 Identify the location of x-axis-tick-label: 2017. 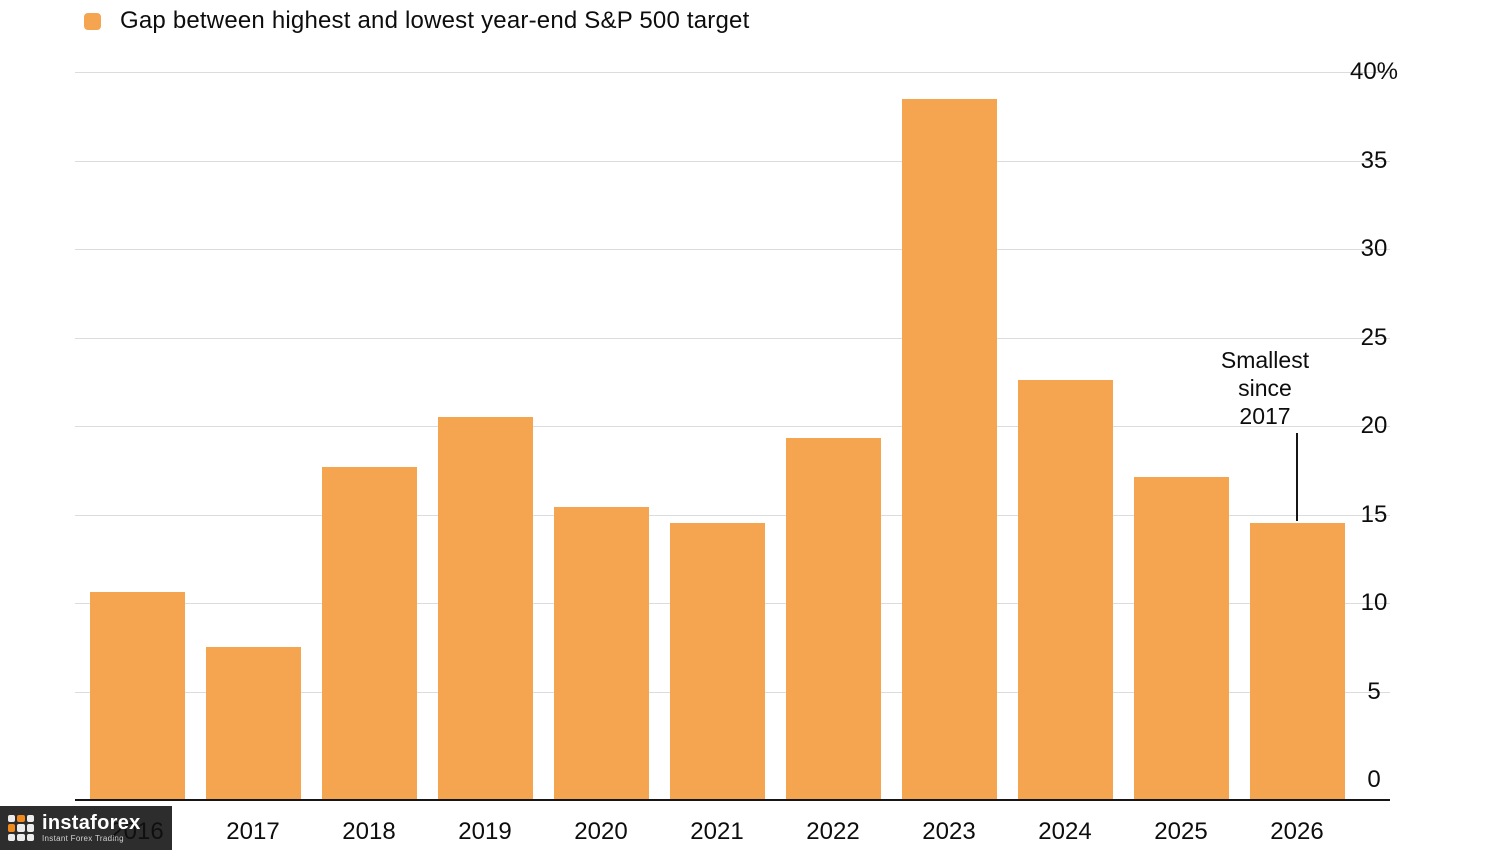
(253, 831).